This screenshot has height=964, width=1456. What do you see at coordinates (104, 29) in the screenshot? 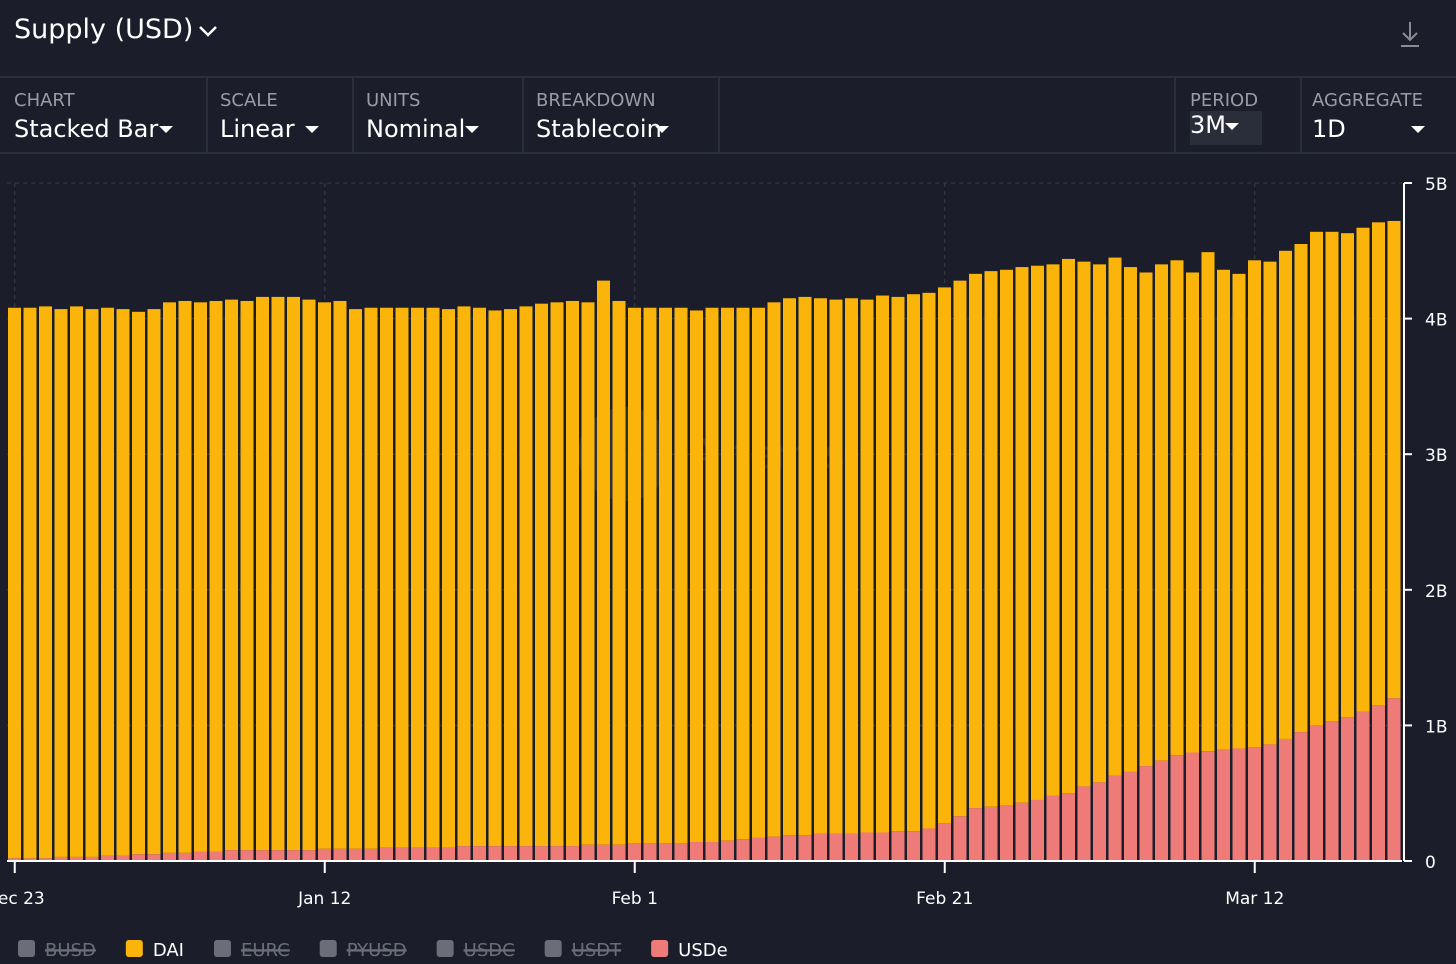
I see `chart-title: Supply (USD)` at bounding box center [104, 29].